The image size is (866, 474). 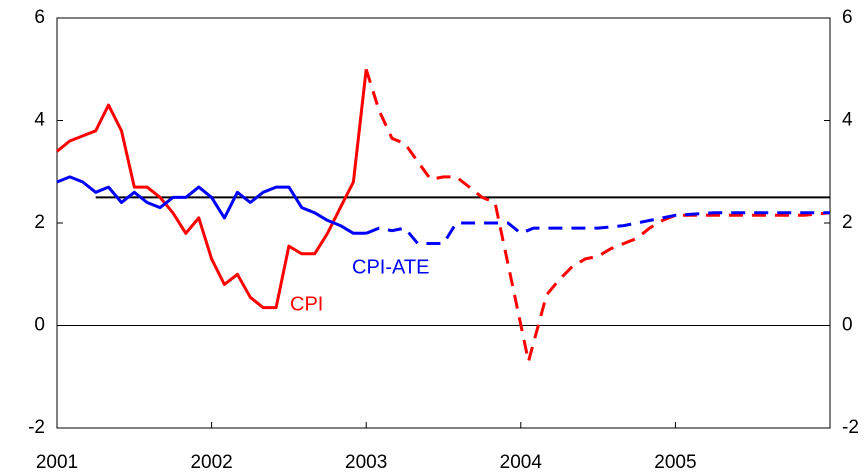 I want to click on y-tick-label: 6, so click(x=39, y=17).